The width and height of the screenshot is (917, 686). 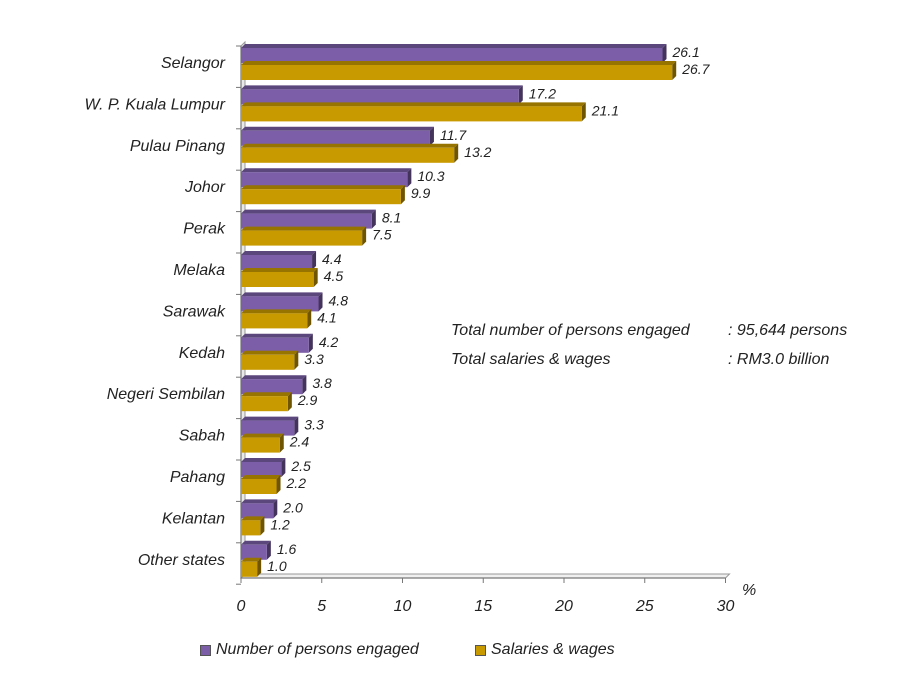 I want to click on category-label: Kedah, so click(x=202, y=353).